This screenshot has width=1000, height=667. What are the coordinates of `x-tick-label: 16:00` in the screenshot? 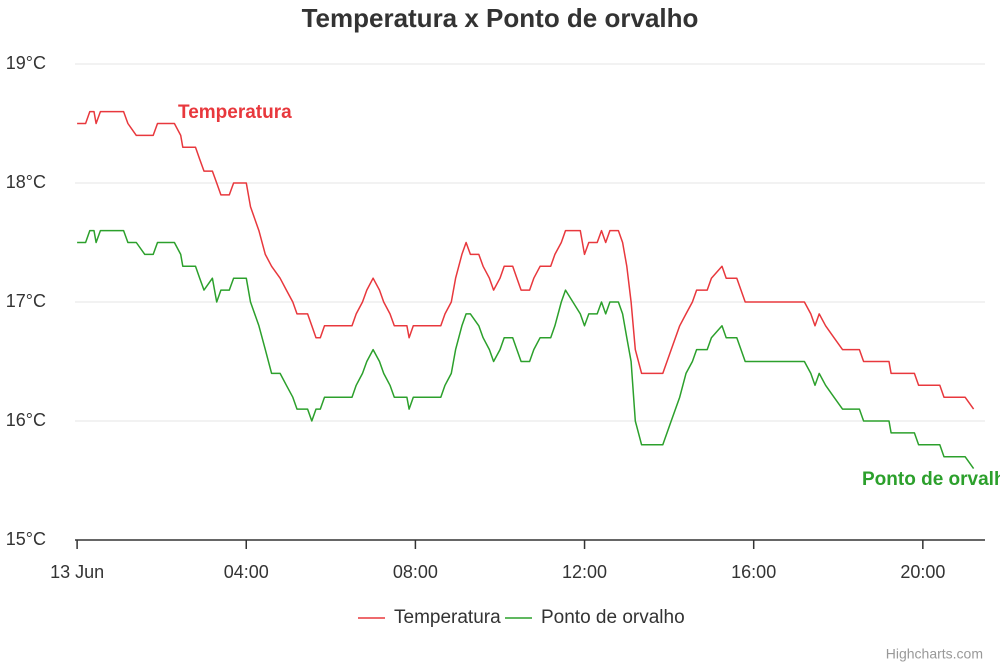 It's located at (753, 572).